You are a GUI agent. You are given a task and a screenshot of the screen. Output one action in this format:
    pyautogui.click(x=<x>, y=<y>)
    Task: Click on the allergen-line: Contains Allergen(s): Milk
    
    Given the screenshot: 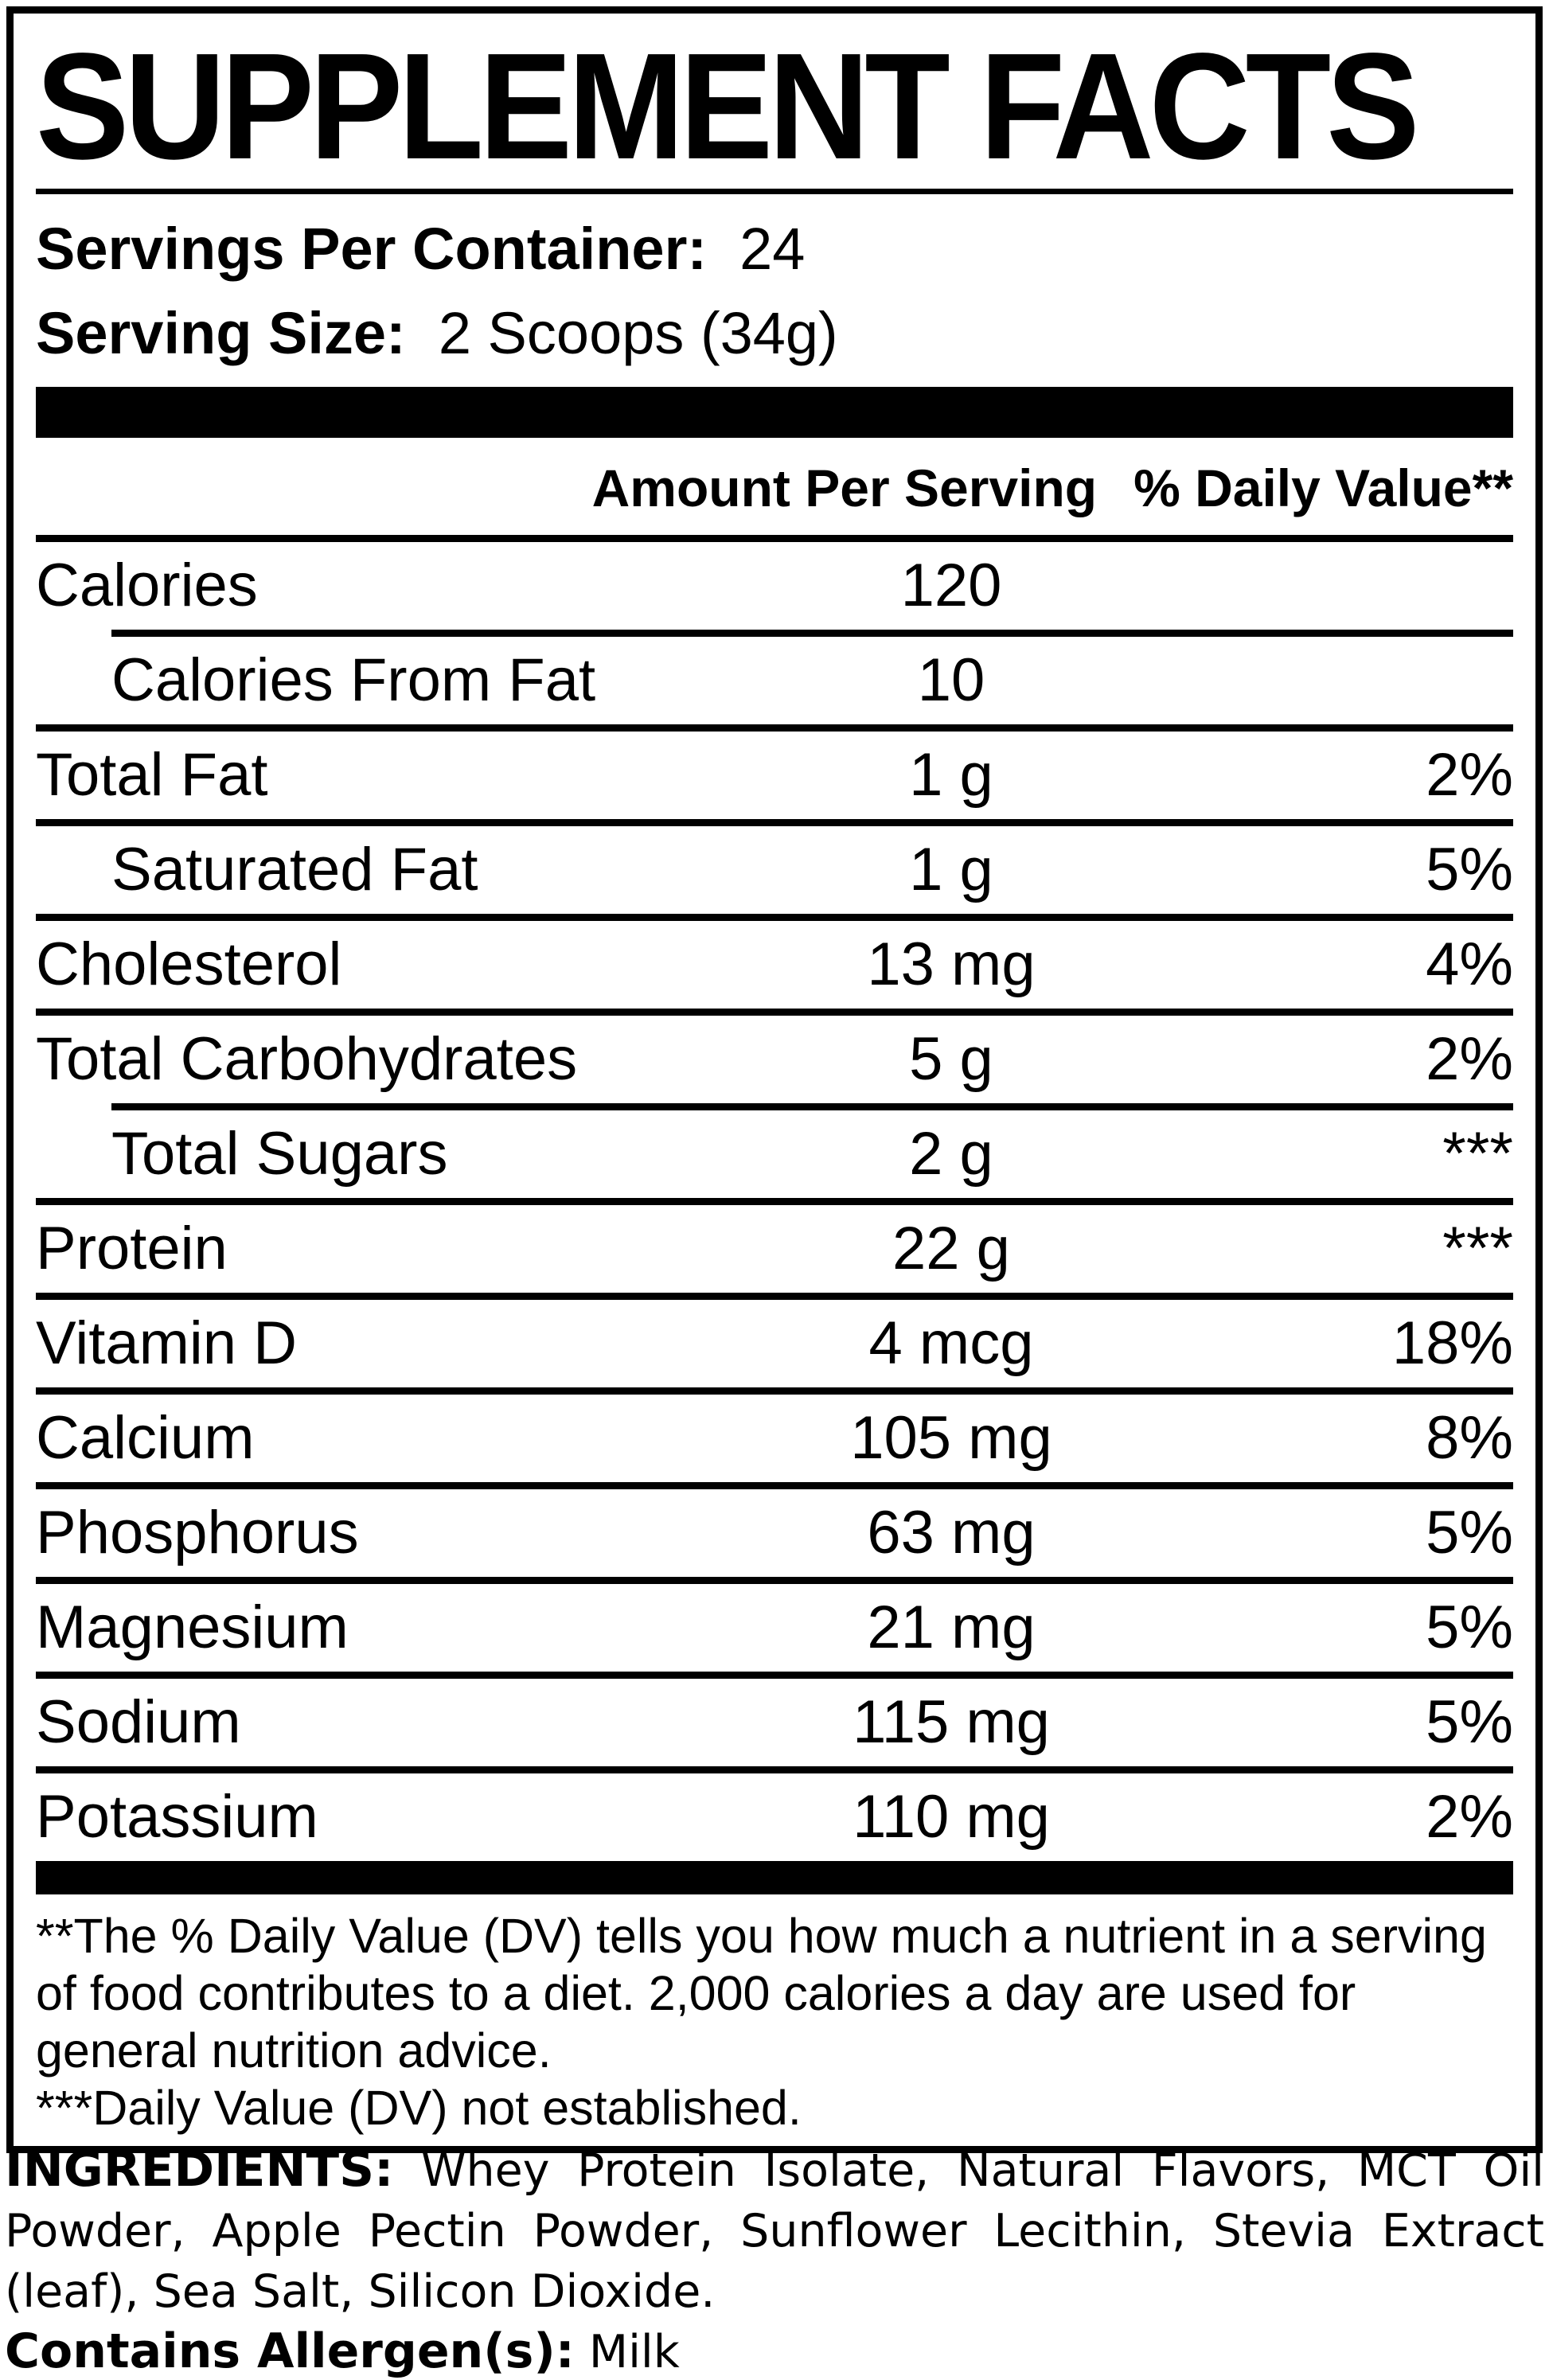 What is the action you would take?
    pyautogui.click(x=774, y=2351)
    